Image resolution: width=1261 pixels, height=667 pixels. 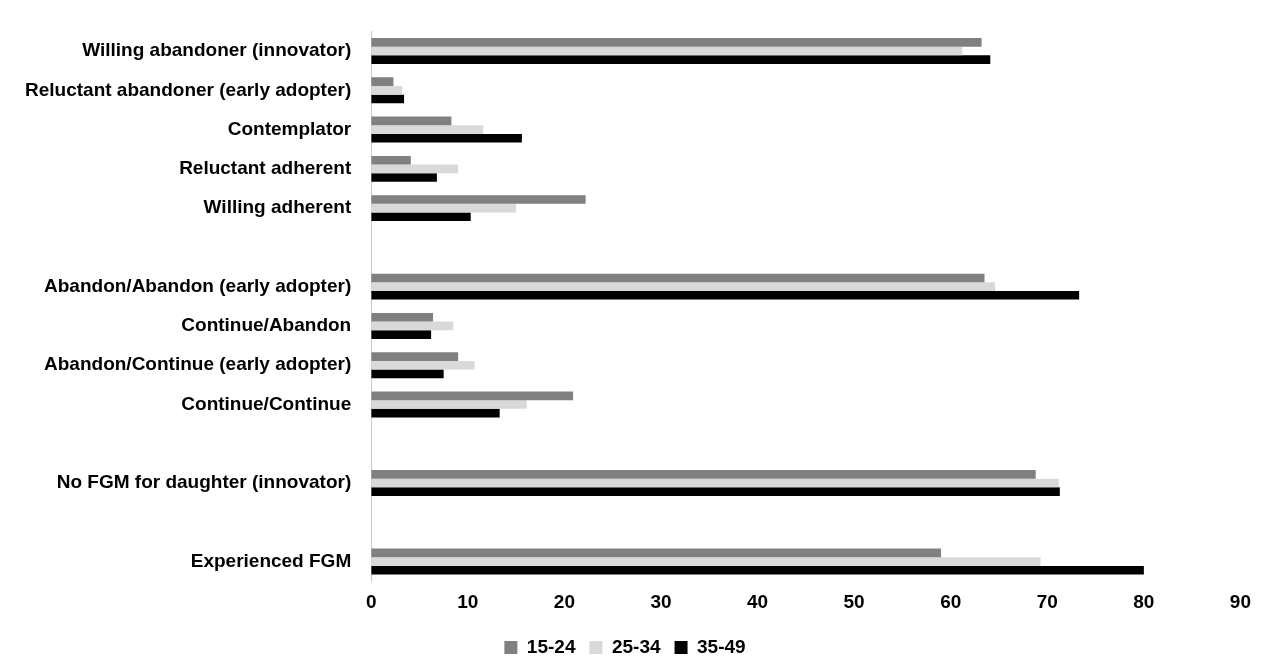 What do you see at coordinates (198, 285) in the screenshot?
I see `y-tick-label: Abandon/Abandon (early adopter)` at bounding box center [198, 285].